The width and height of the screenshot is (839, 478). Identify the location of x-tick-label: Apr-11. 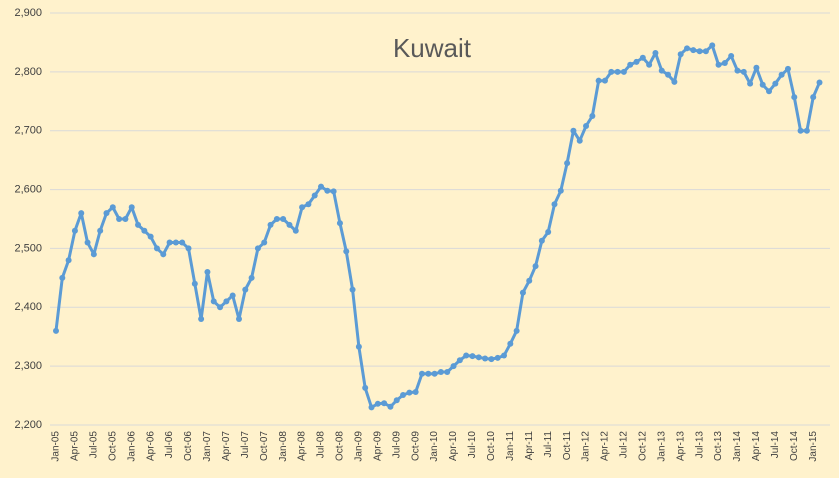
(529, 446).